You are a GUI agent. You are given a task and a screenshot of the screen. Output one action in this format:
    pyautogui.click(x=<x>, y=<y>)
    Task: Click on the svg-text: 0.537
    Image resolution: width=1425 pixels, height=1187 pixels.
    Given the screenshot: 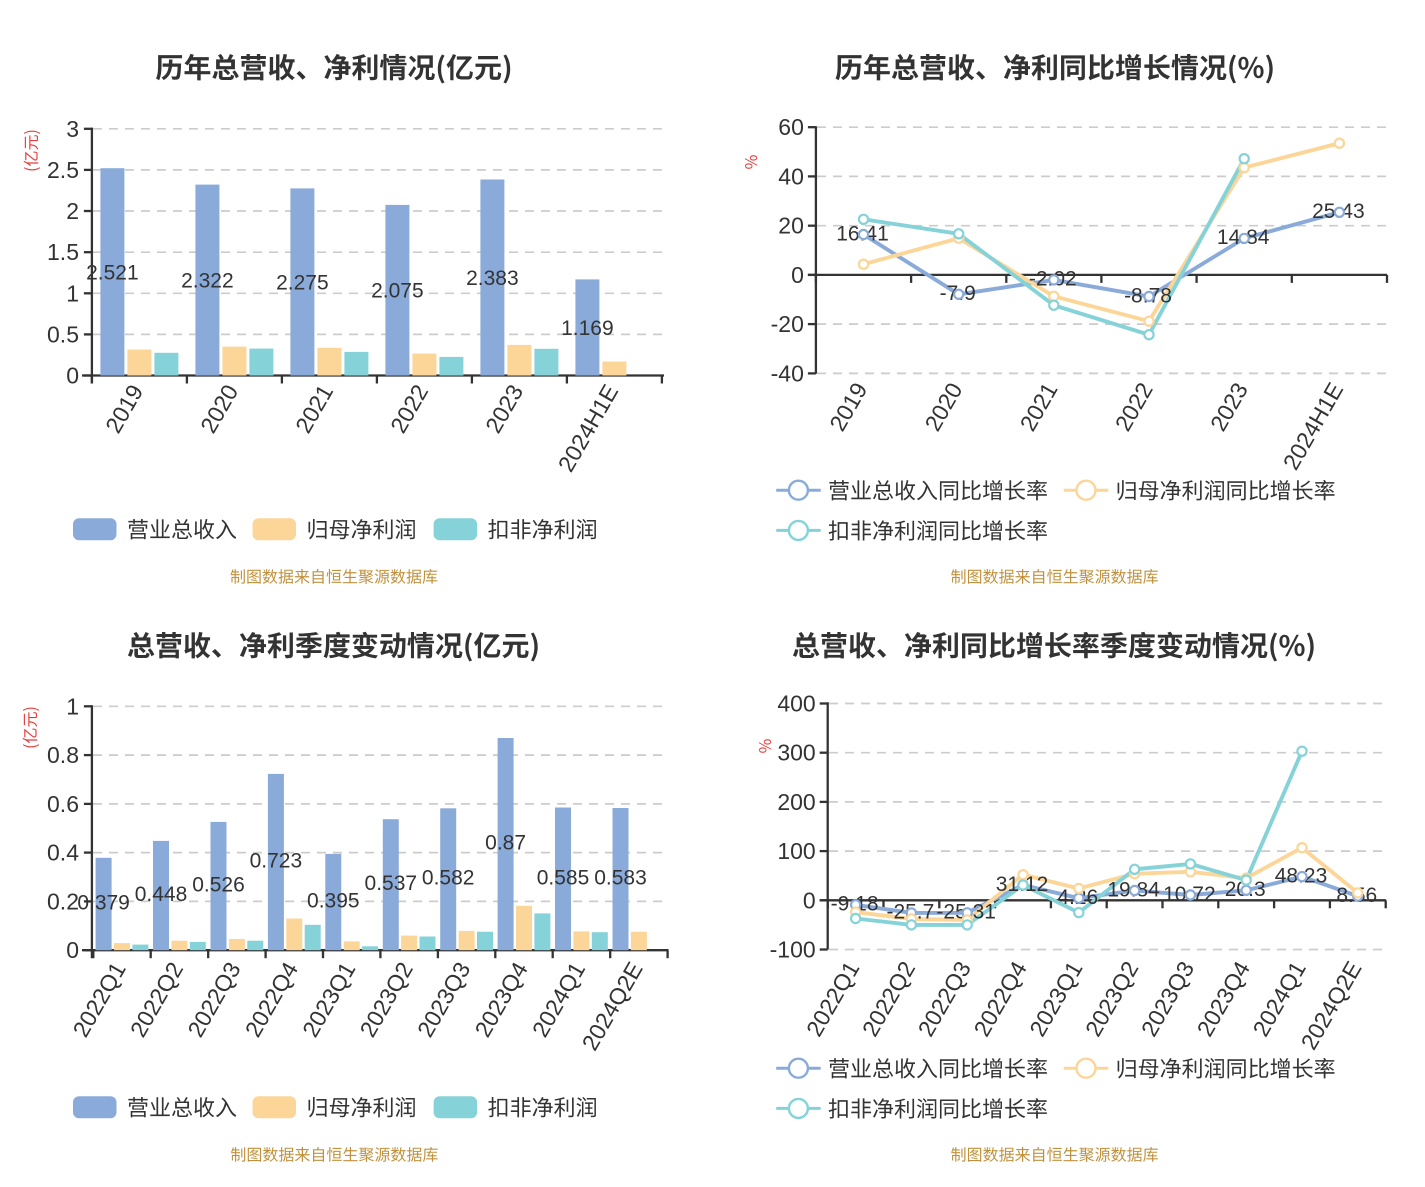 What is the action you would take?
    pyautogui.click(x=391, y=883)
    